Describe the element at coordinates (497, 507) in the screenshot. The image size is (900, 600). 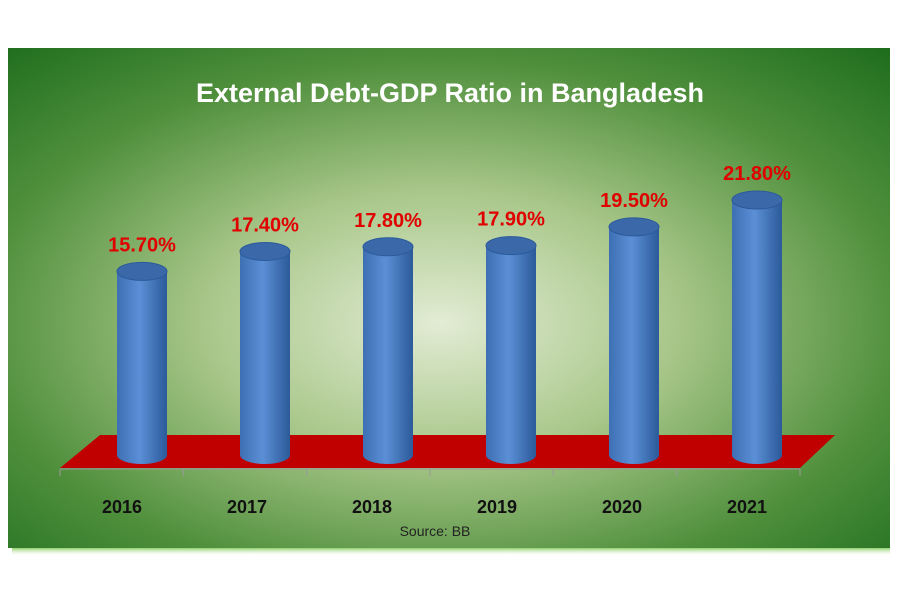
I see `x-tick-label: 2019` at that location.